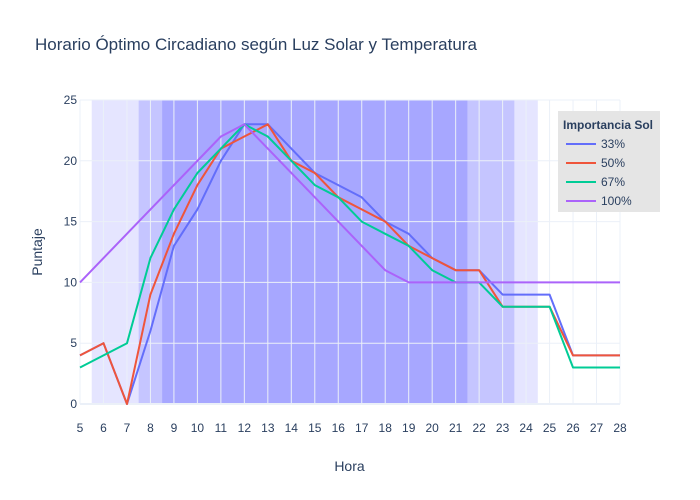 The width and height of the screenshot is (700, 500). Describe the element at coordinates (73, 343) in the screenshot. I see `y-tick-label: 5` at that location.